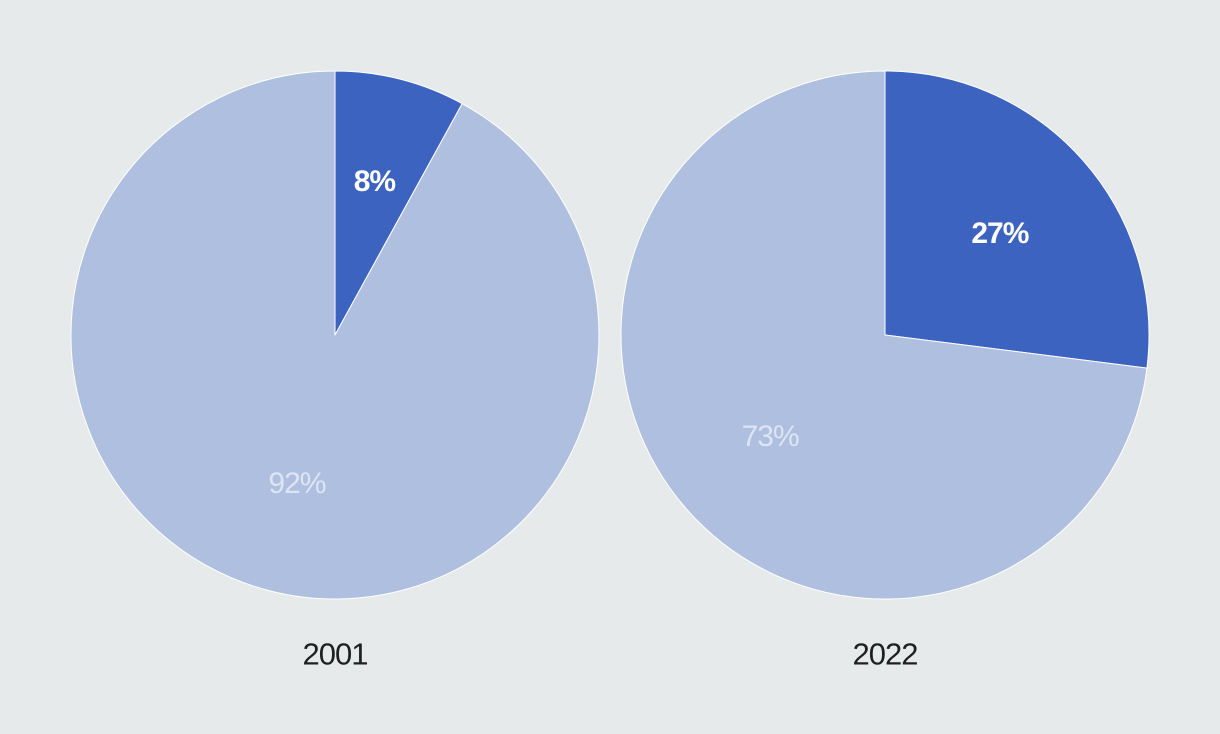 The image size is (1220, 734). What do you see at coordinates (885, 654) in the screenshot?
I see `pie-year-caption: 2022` at bounding box center [885, 654].